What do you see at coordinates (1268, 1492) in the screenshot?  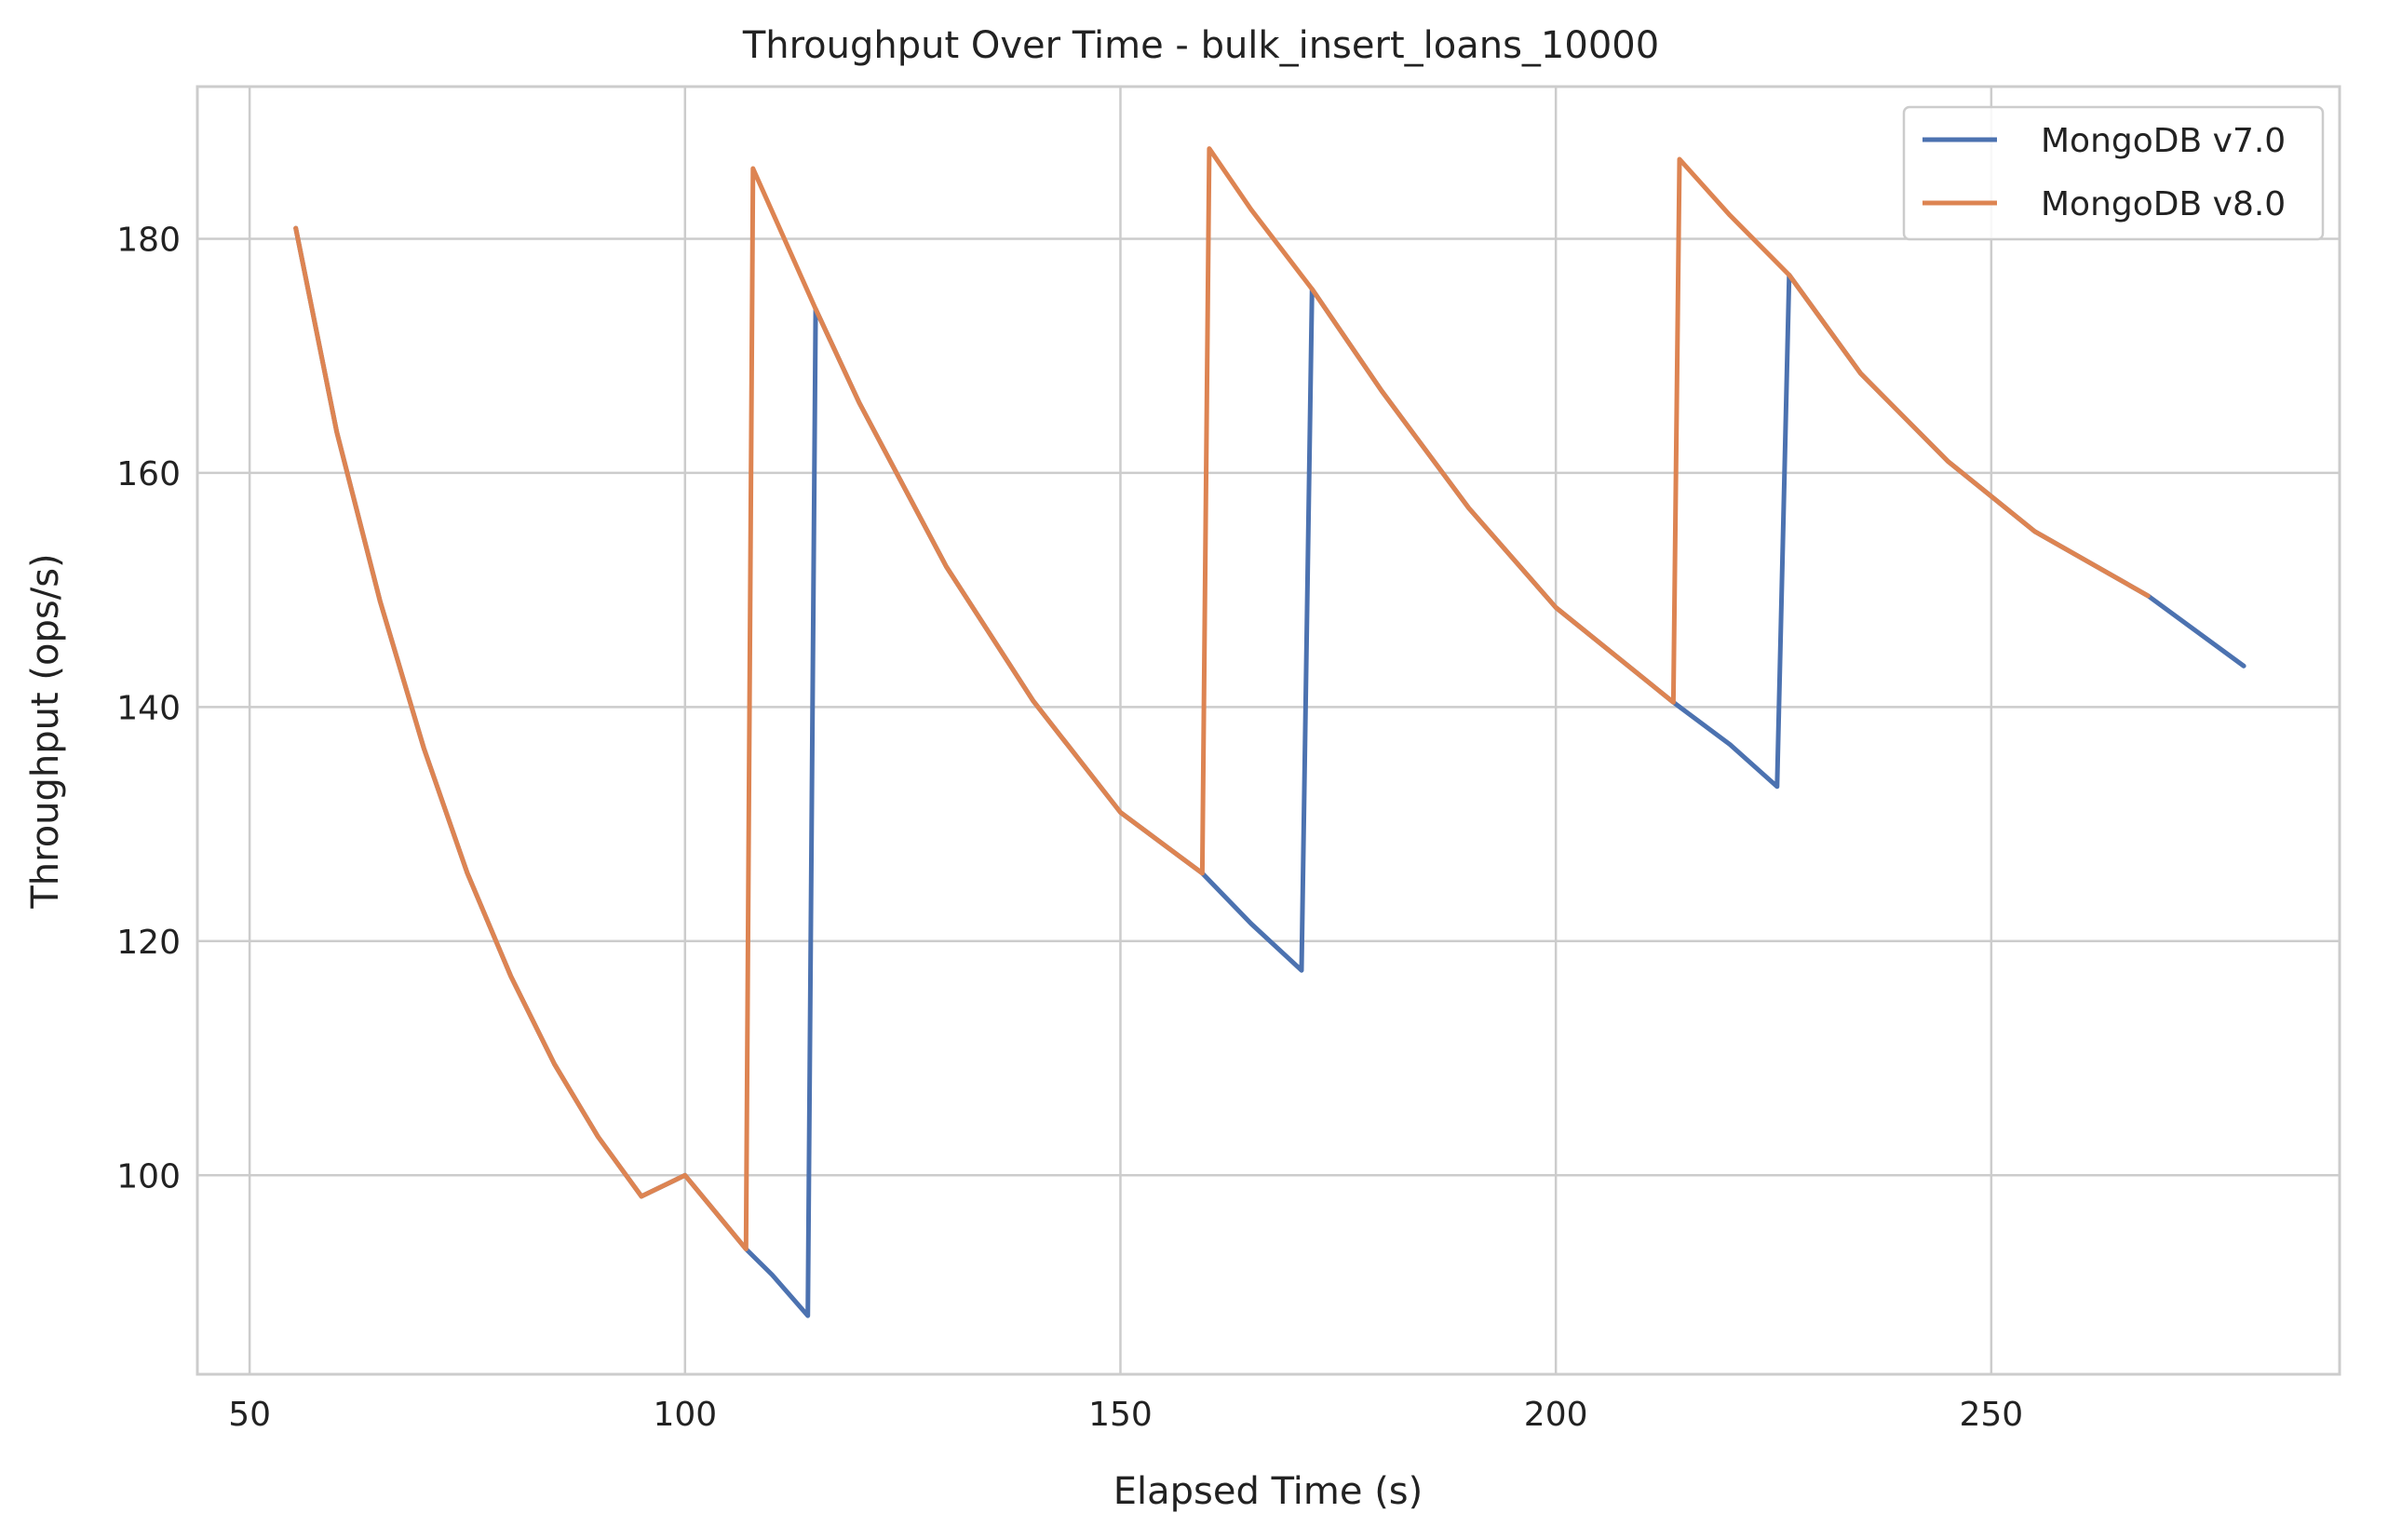 I see `x-axis-label: Elapsed Time (s)` at bounding box center [1268, 1492].